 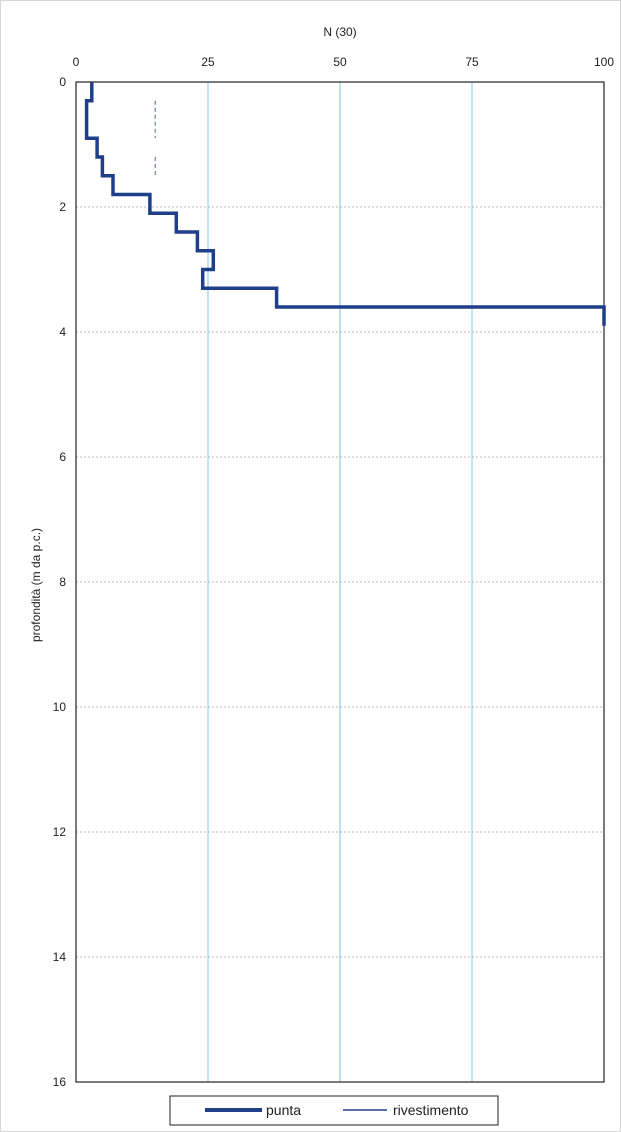 I want to click on y-tick-label-14: 14, so click(x=60, y=957).